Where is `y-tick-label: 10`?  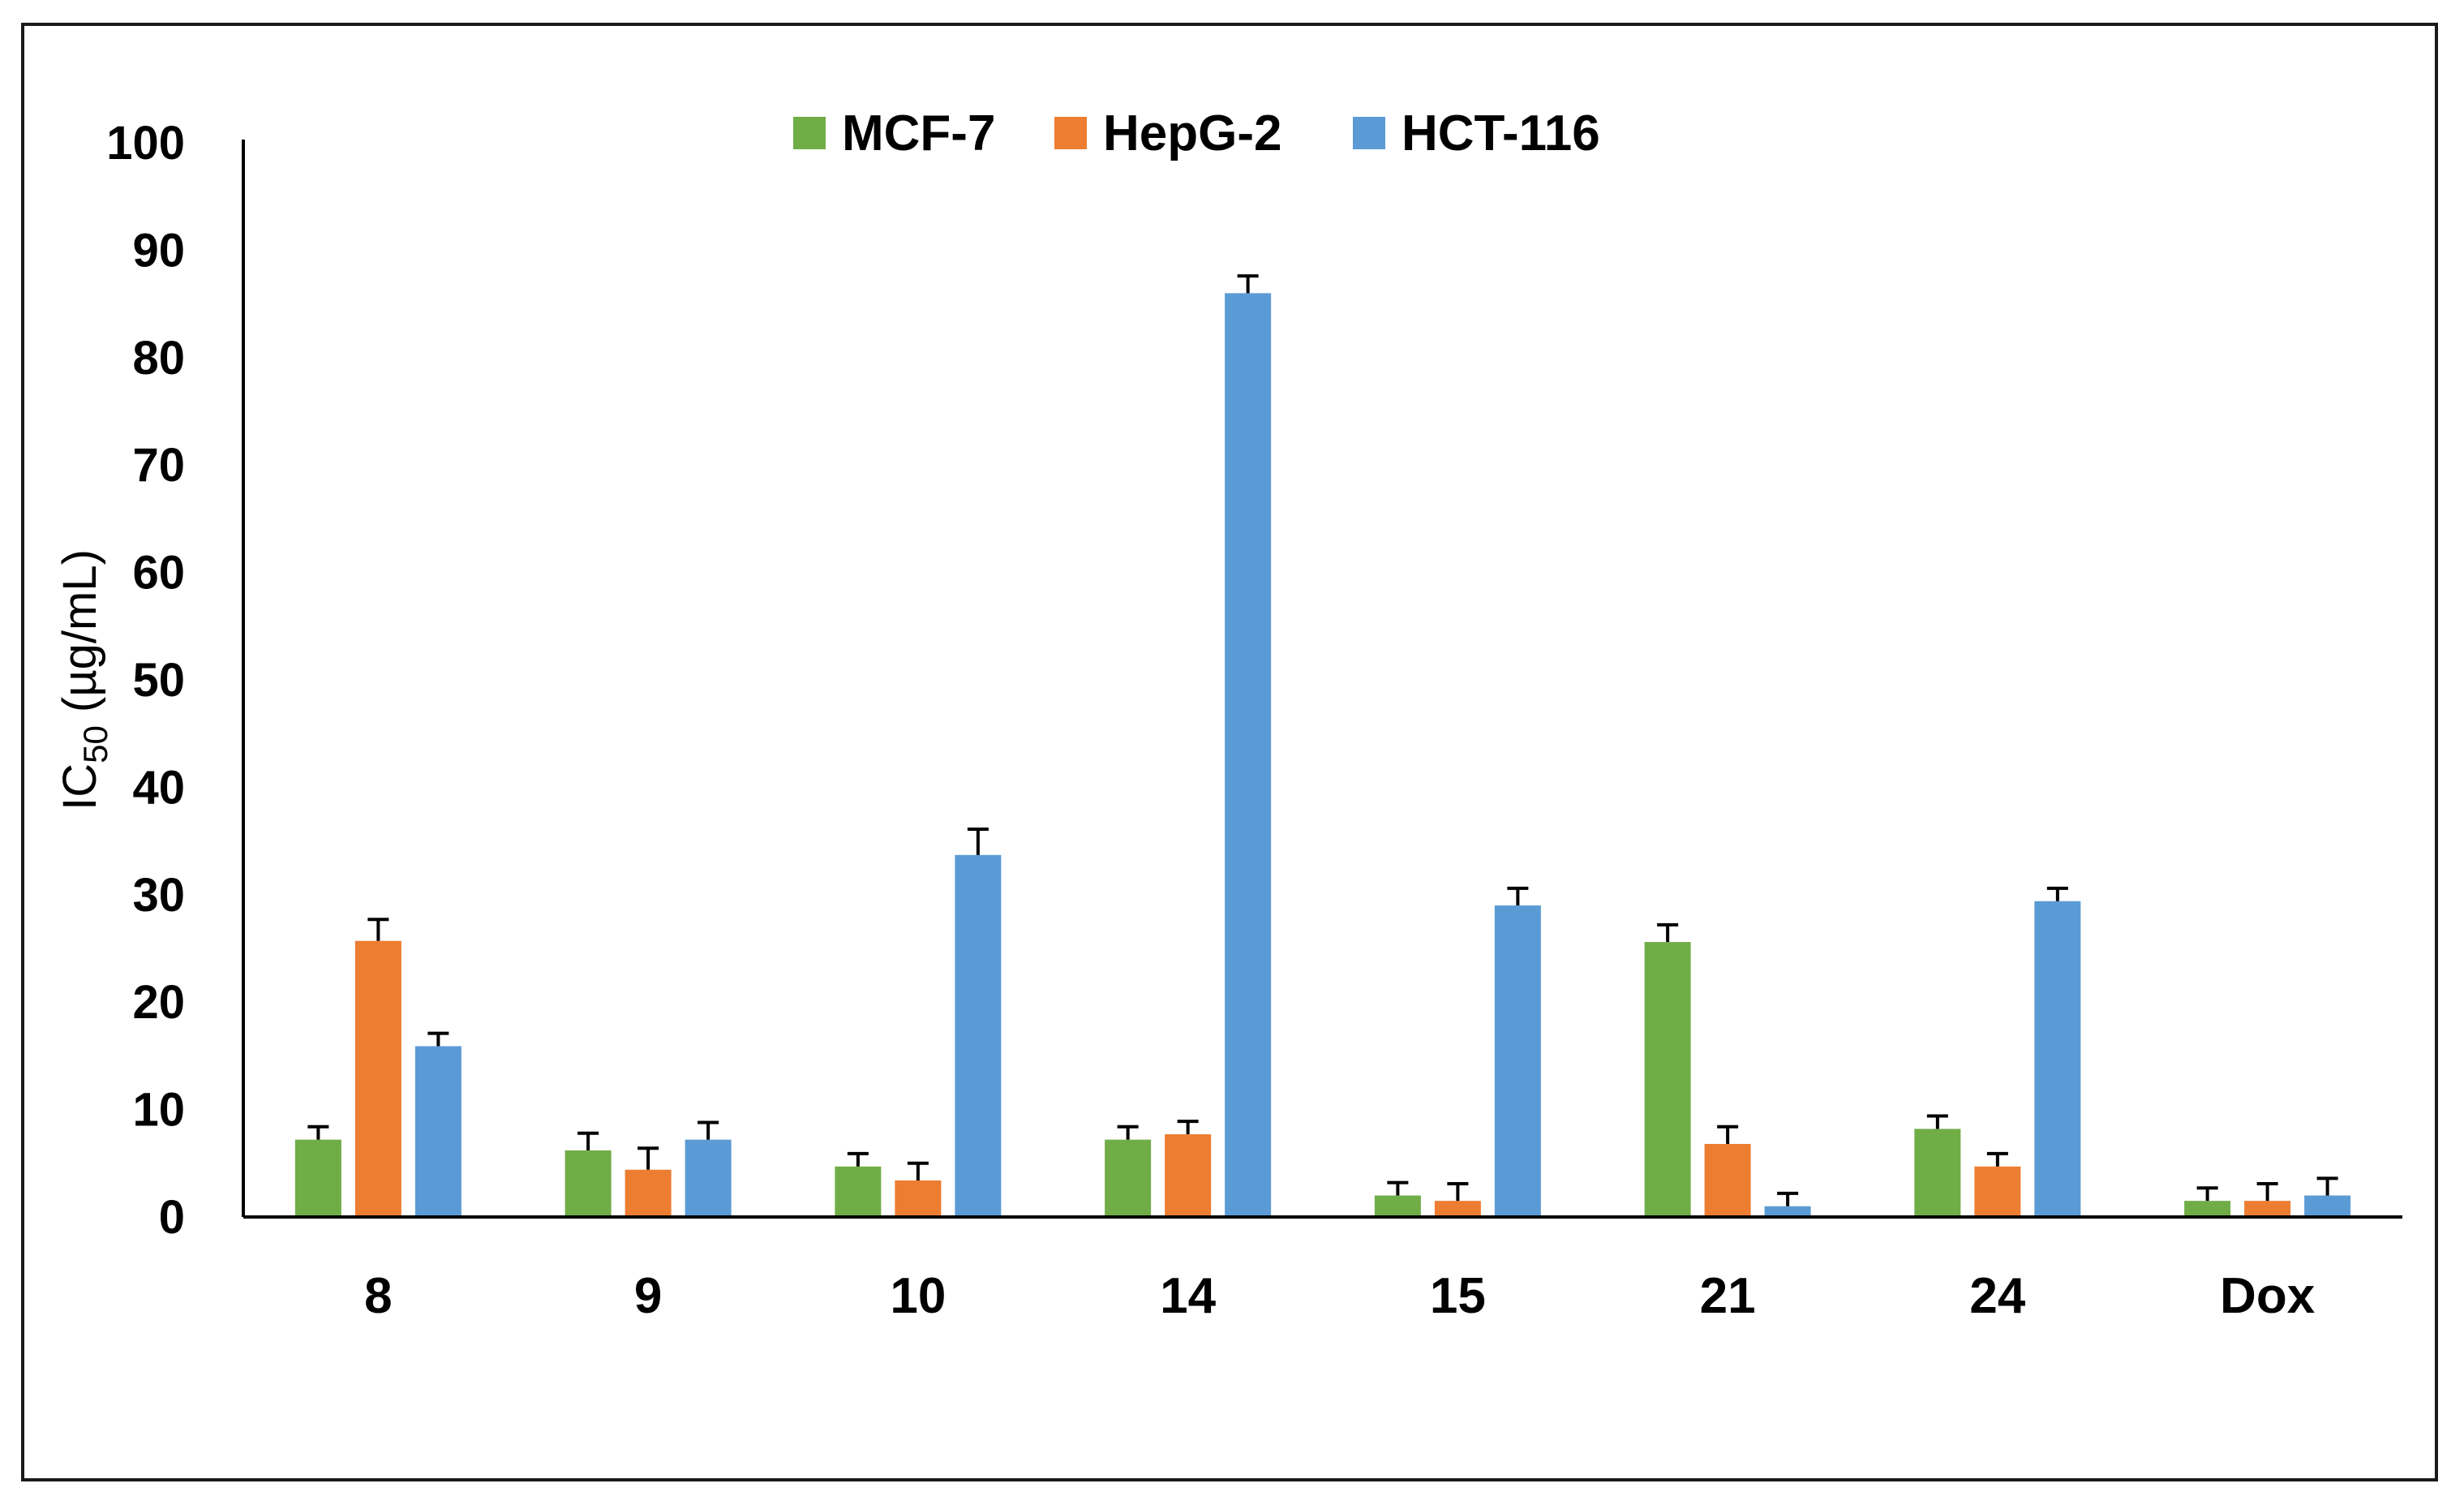
y-tick-label: 10 is located at coordinates (158, 1110).